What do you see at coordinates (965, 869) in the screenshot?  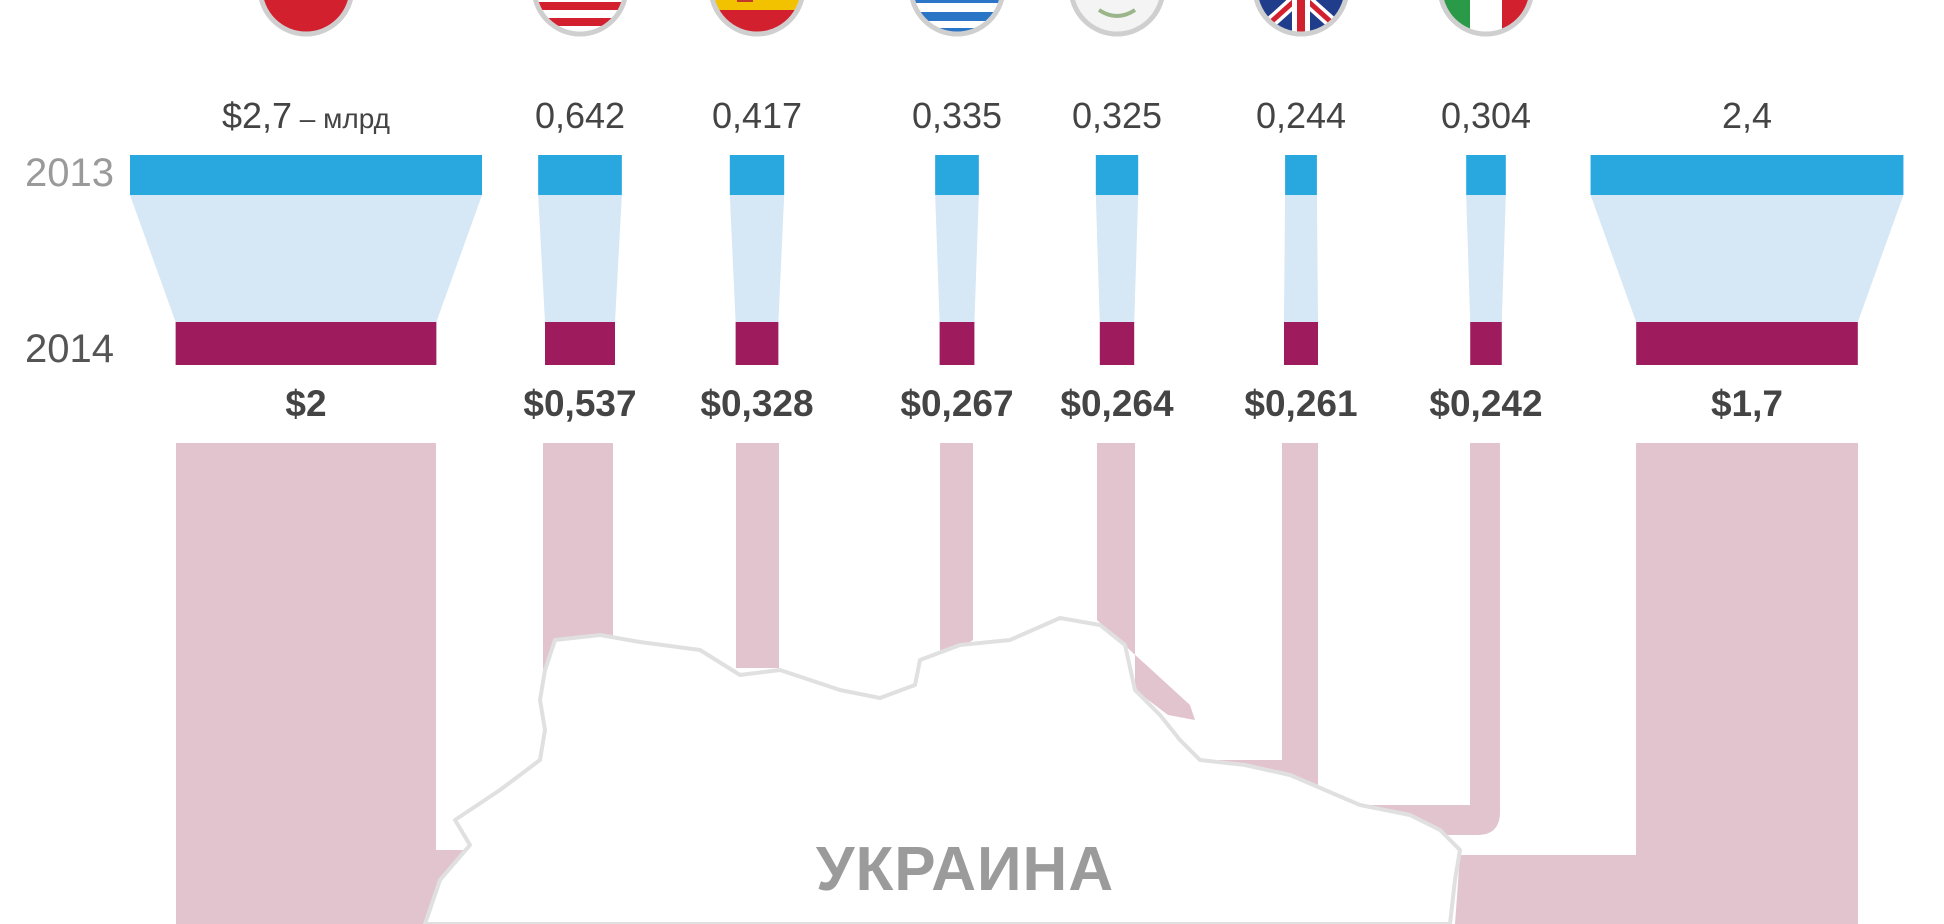 I see `ukraine-map-label: УКРАИНА` at bounding box center [965, 869].